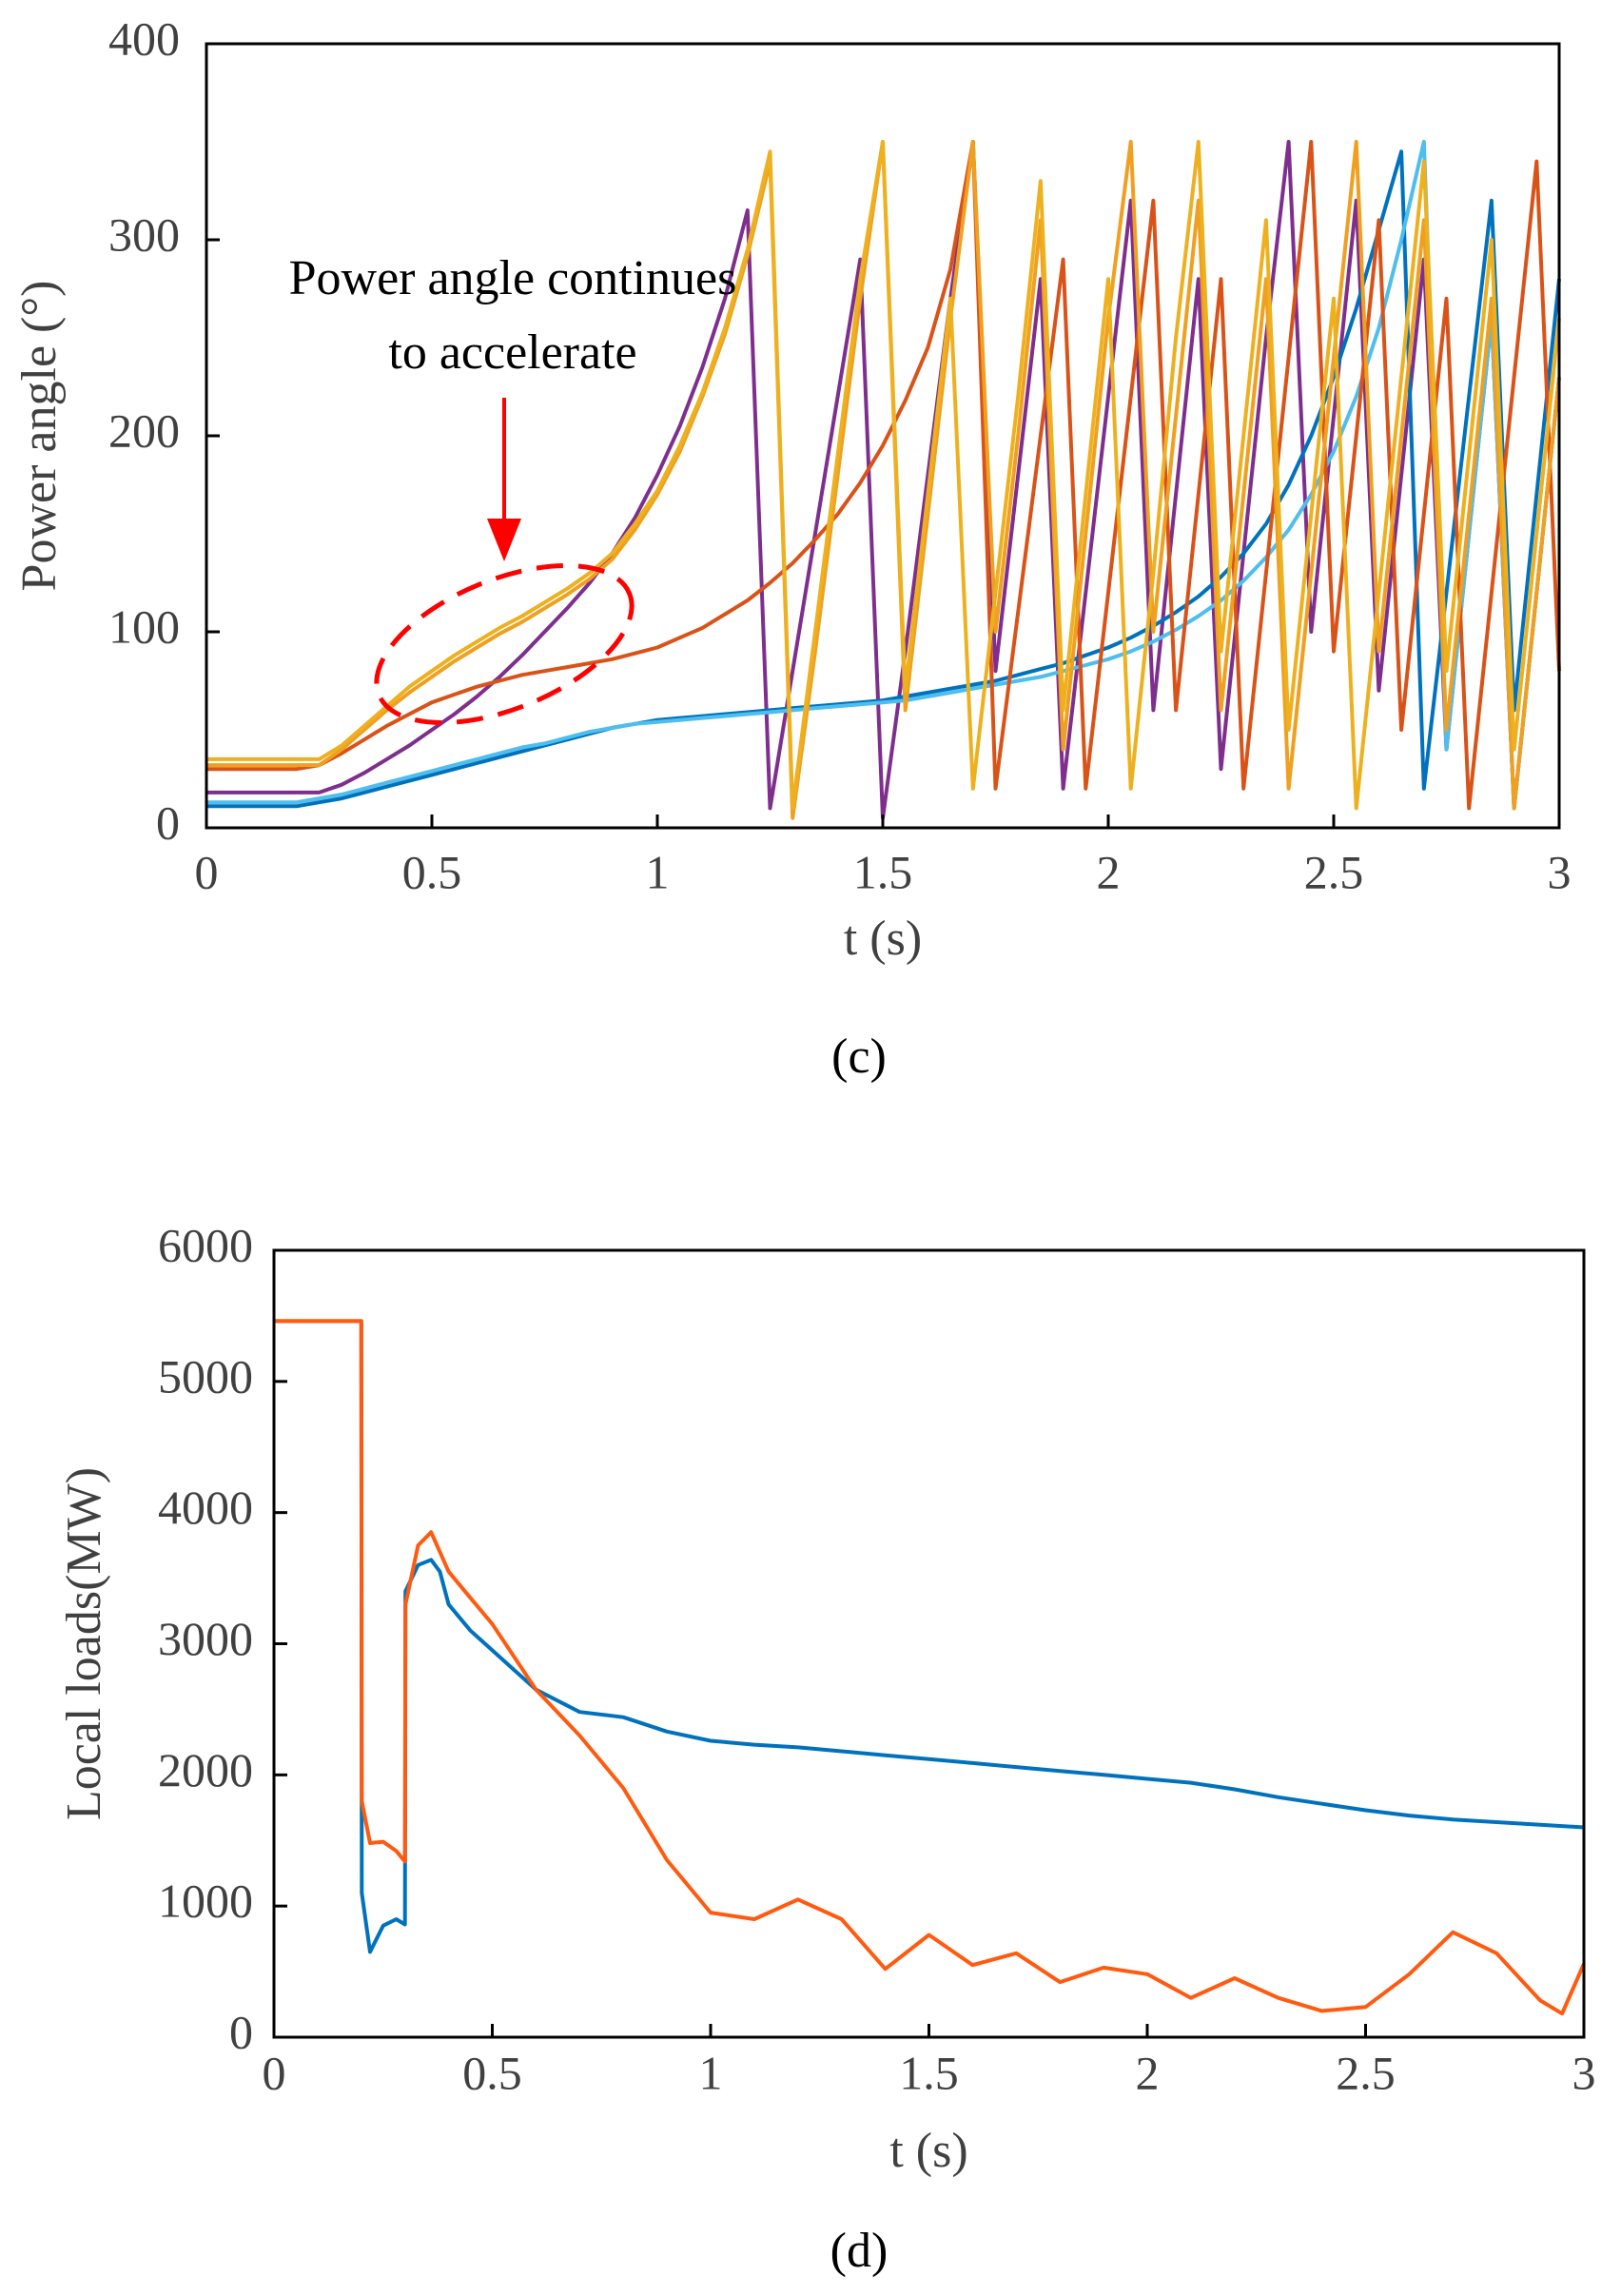 Image resolution: width=1621 pixels, height=2296 pixels. Describe the element at coordinates (205, 1244) in the screenshot. I see `y-tick-label: 6000` at that location.